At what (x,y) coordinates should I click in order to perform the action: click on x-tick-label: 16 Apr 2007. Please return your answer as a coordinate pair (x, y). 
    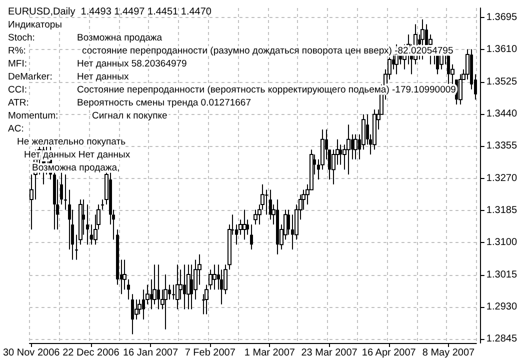
    Looking at the image, I should click on (389, 353).